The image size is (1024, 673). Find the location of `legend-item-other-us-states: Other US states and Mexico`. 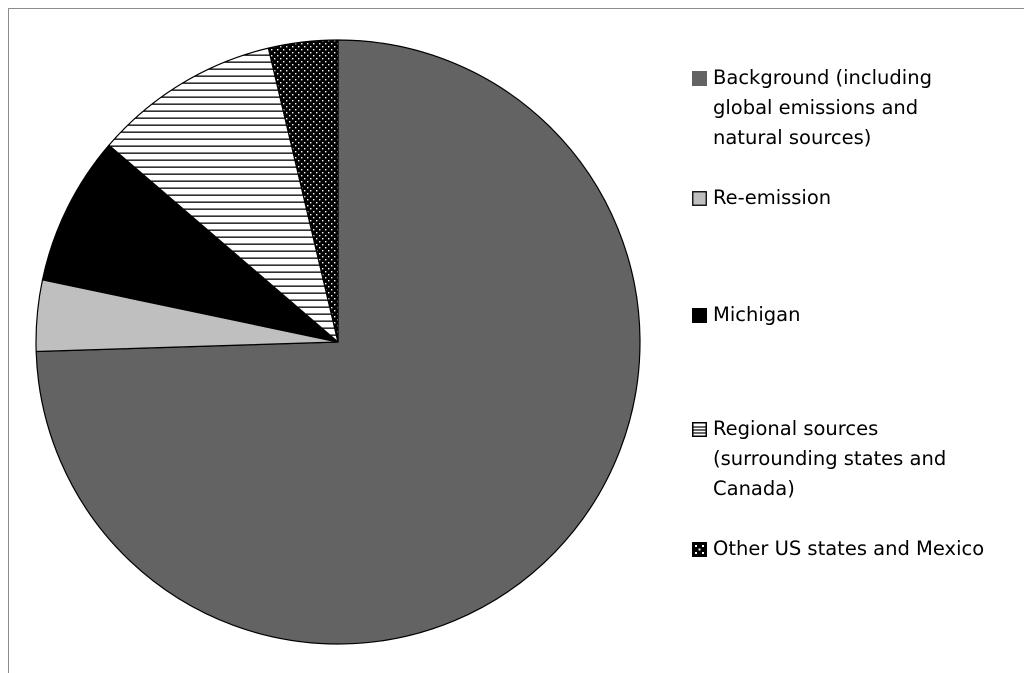

legend-item-other-us-states: Other US states and Mexico is located at coordinates (838, 549).